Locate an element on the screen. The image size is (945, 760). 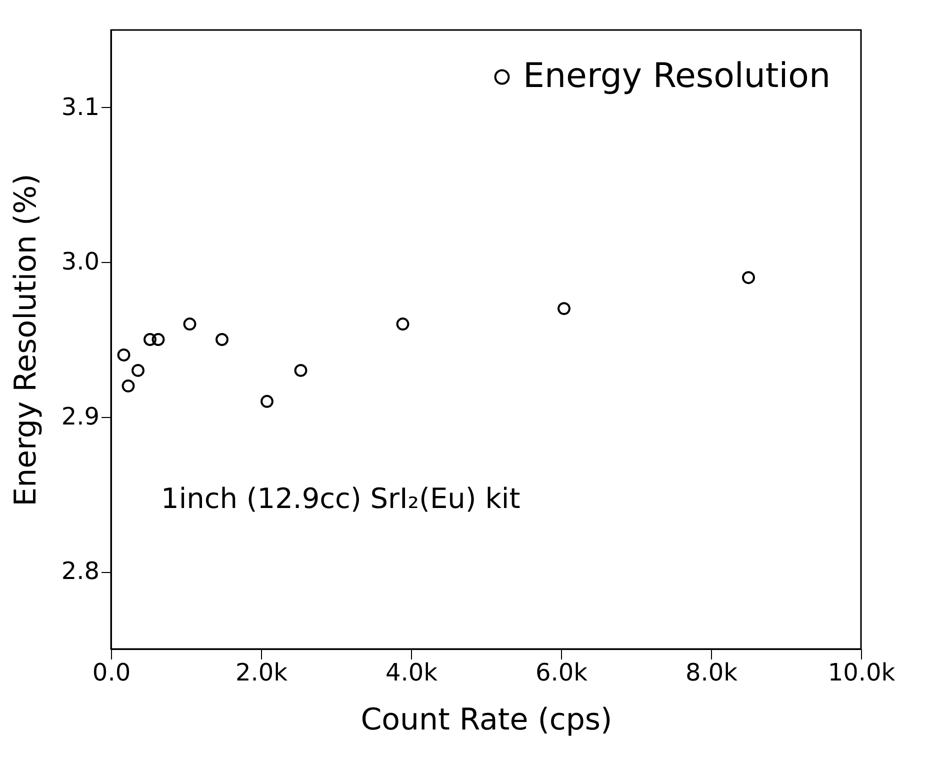
x-tick-label: 6.0k is located at coordinates (561, 672).